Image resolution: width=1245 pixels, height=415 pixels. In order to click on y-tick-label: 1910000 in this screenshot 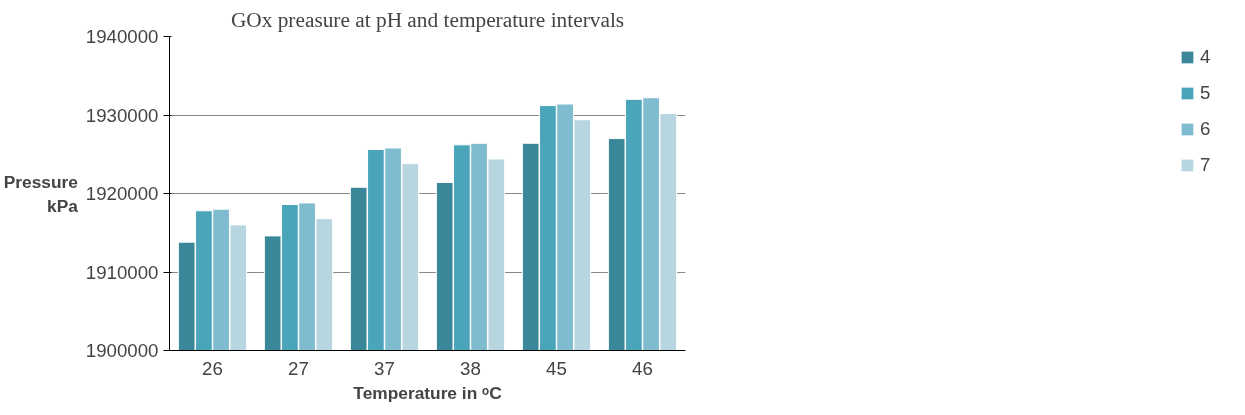, I will do `click(122, 272)`.